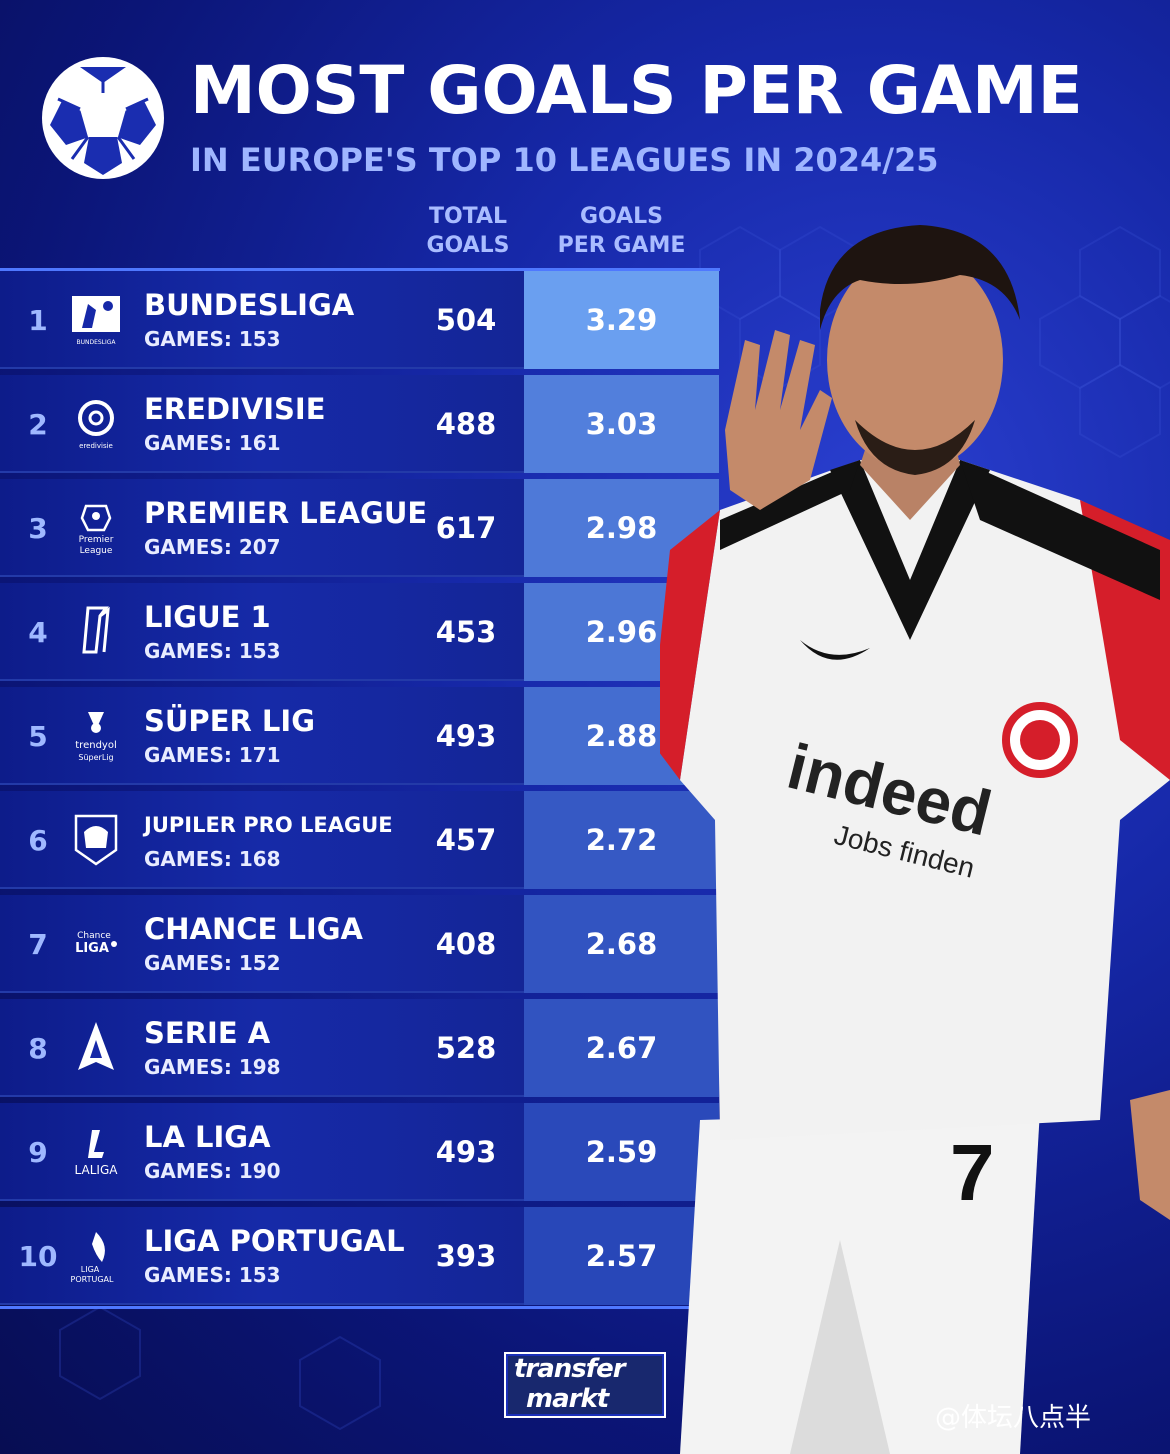 This screenshot has height=1454, width=1170. What do you see at coordinates (38, 1256) in the screenshot?
I see `rank-number: 10` at bounding box center [38, 1256].